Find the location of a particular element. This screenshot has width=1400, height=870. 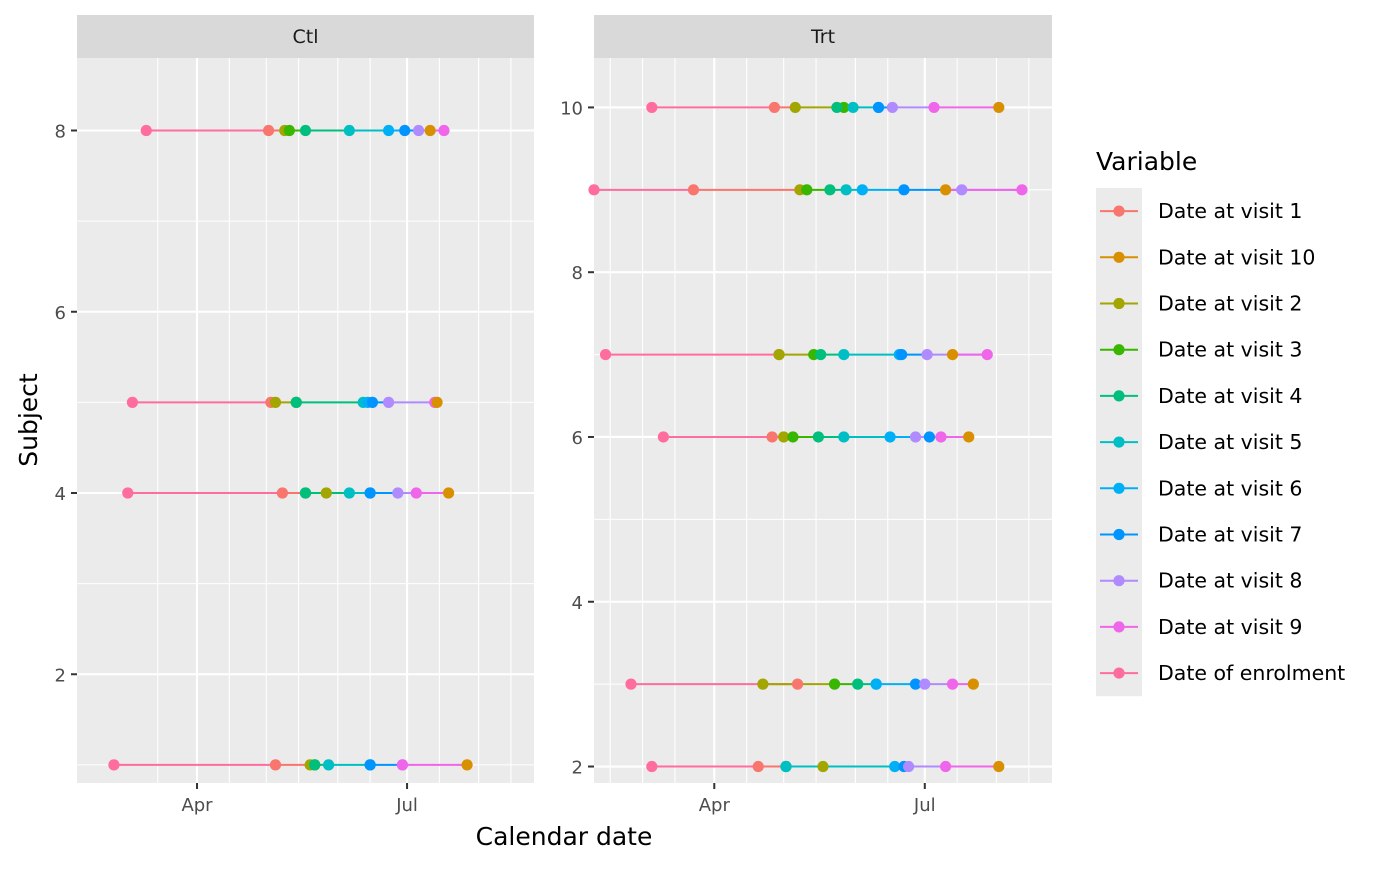

panel-ctl-strip is located at coordinates (305, 36).